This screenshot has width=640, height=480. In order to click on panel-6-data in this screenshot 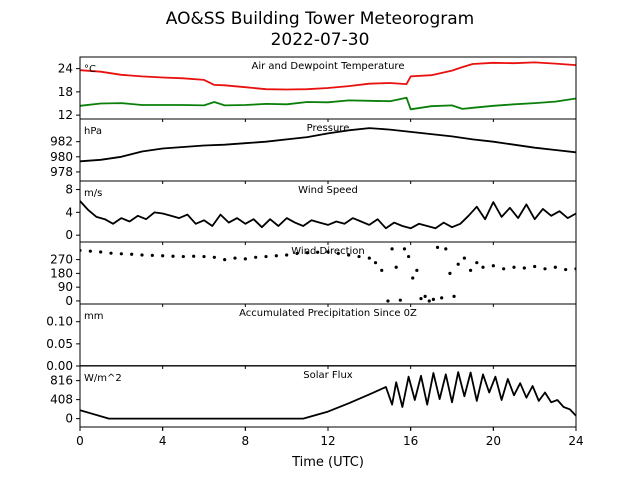, I will do `click(328, 395)`.